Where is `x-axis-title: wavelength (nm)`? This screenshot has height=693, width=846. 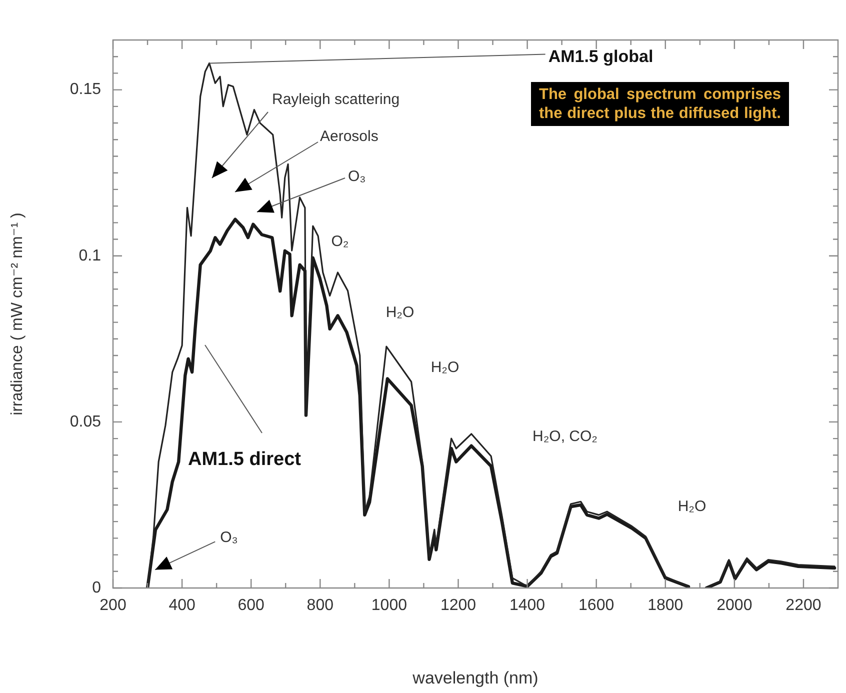
x-axis-title: wavelength (nm) is located at coordinates (475, 678).